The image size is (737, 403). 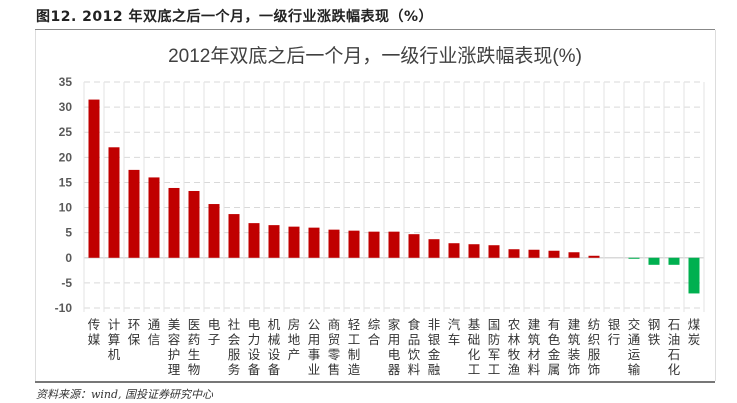 What do you see at coordinates (534, 347) in the screenshot?
I see `x-category-label: 建筑材料` at bounding box center [534, 347].